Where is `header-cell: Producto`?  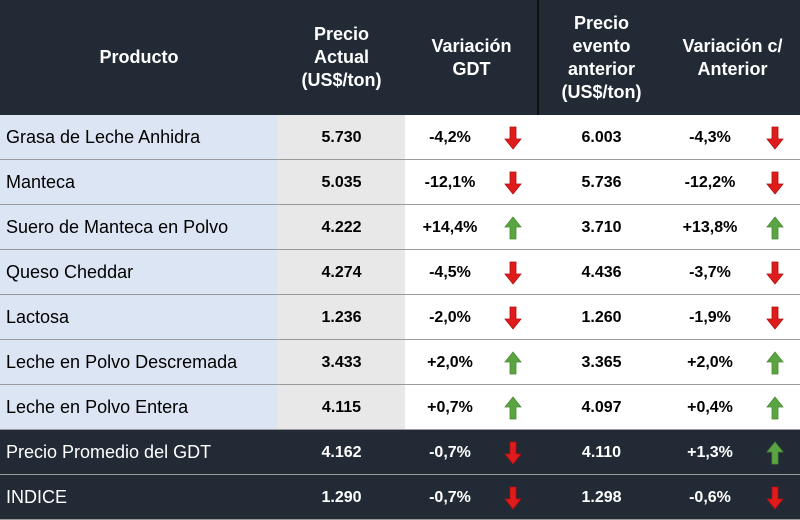 header-cell: Producto is located at coordinates (139, 57).